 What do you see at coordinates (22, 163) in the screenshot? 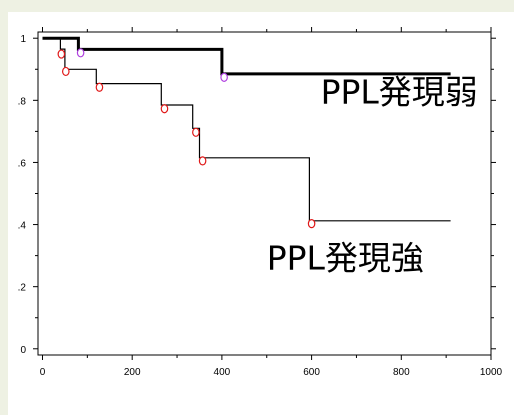
I see `y-tick-label: .6` at bounding box center [22, 163].